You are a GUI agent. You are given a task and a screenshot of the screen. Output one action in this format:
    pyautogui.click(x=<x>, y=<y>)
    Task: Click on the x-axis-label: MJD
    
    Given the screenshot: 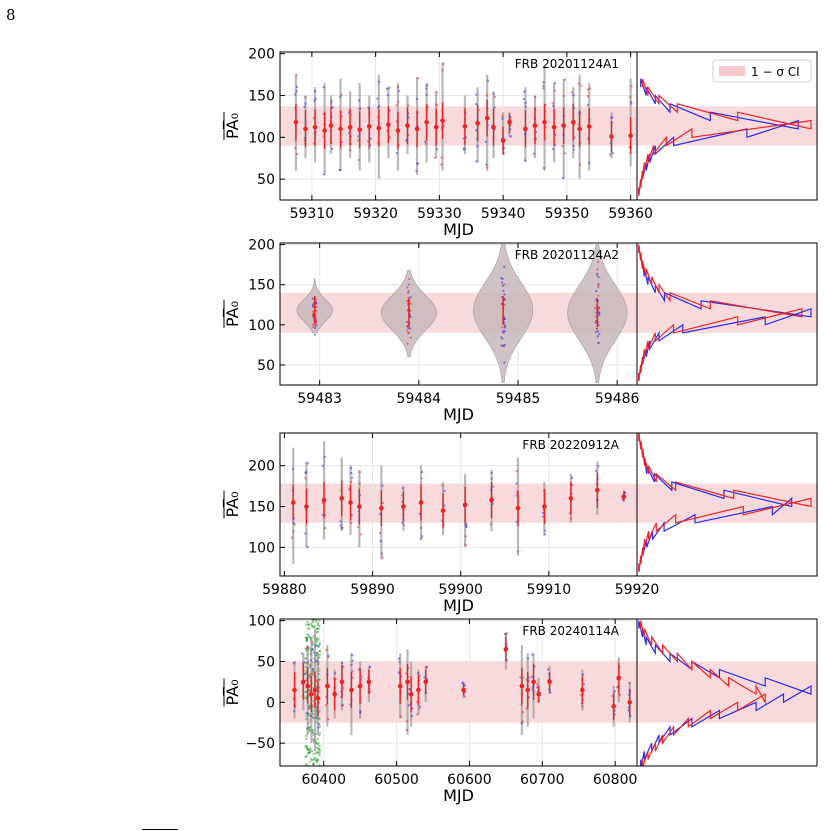 What is the action you would take?
    pyautogui.click(x=458, y=795)
    